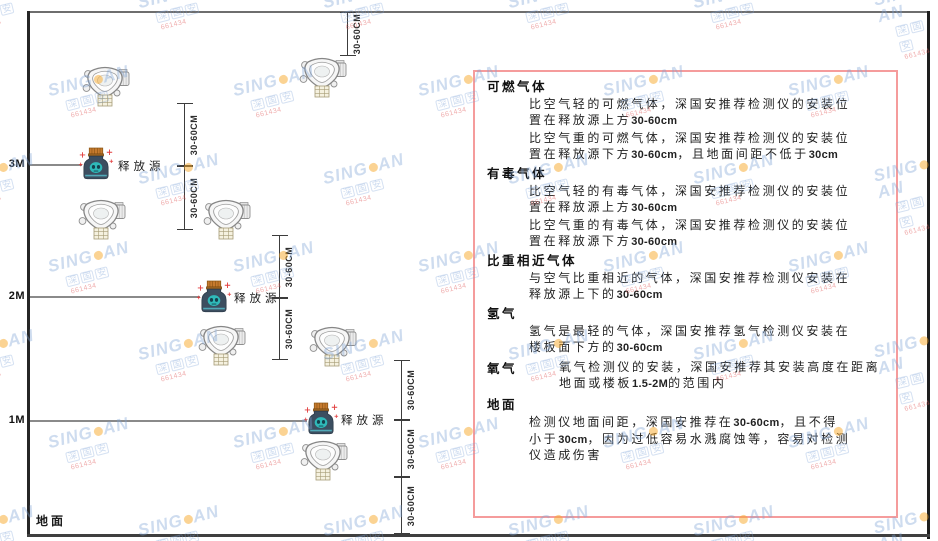 This screenshot has width=938, height=541. Describe the element at coordinates (283, 266) in the screenshot. I see `dimension-above-2m: 30-60CM` at that location.